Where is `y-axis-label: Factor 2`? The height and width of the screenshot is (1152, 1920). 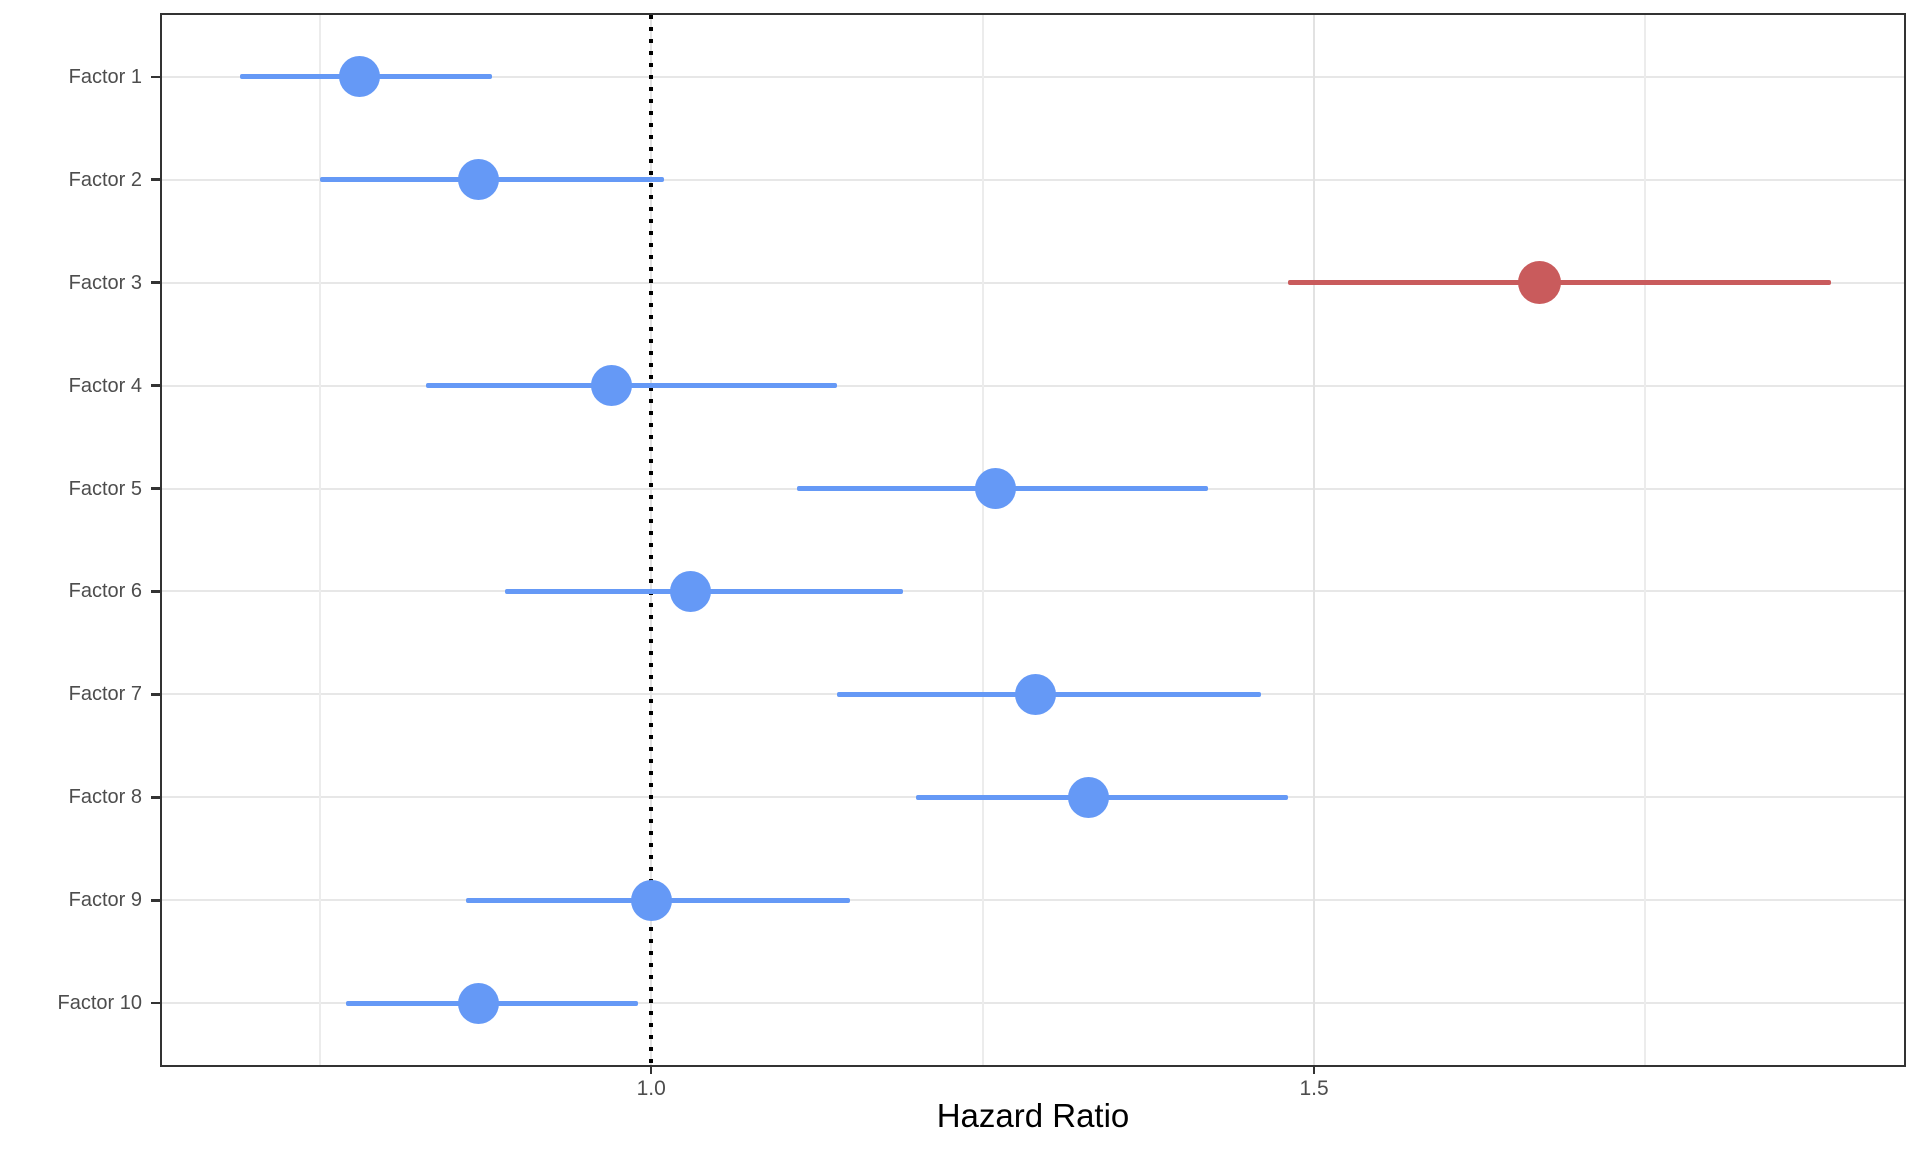
y-axis-label: Factor 2 is located at coordinates (105, 179).